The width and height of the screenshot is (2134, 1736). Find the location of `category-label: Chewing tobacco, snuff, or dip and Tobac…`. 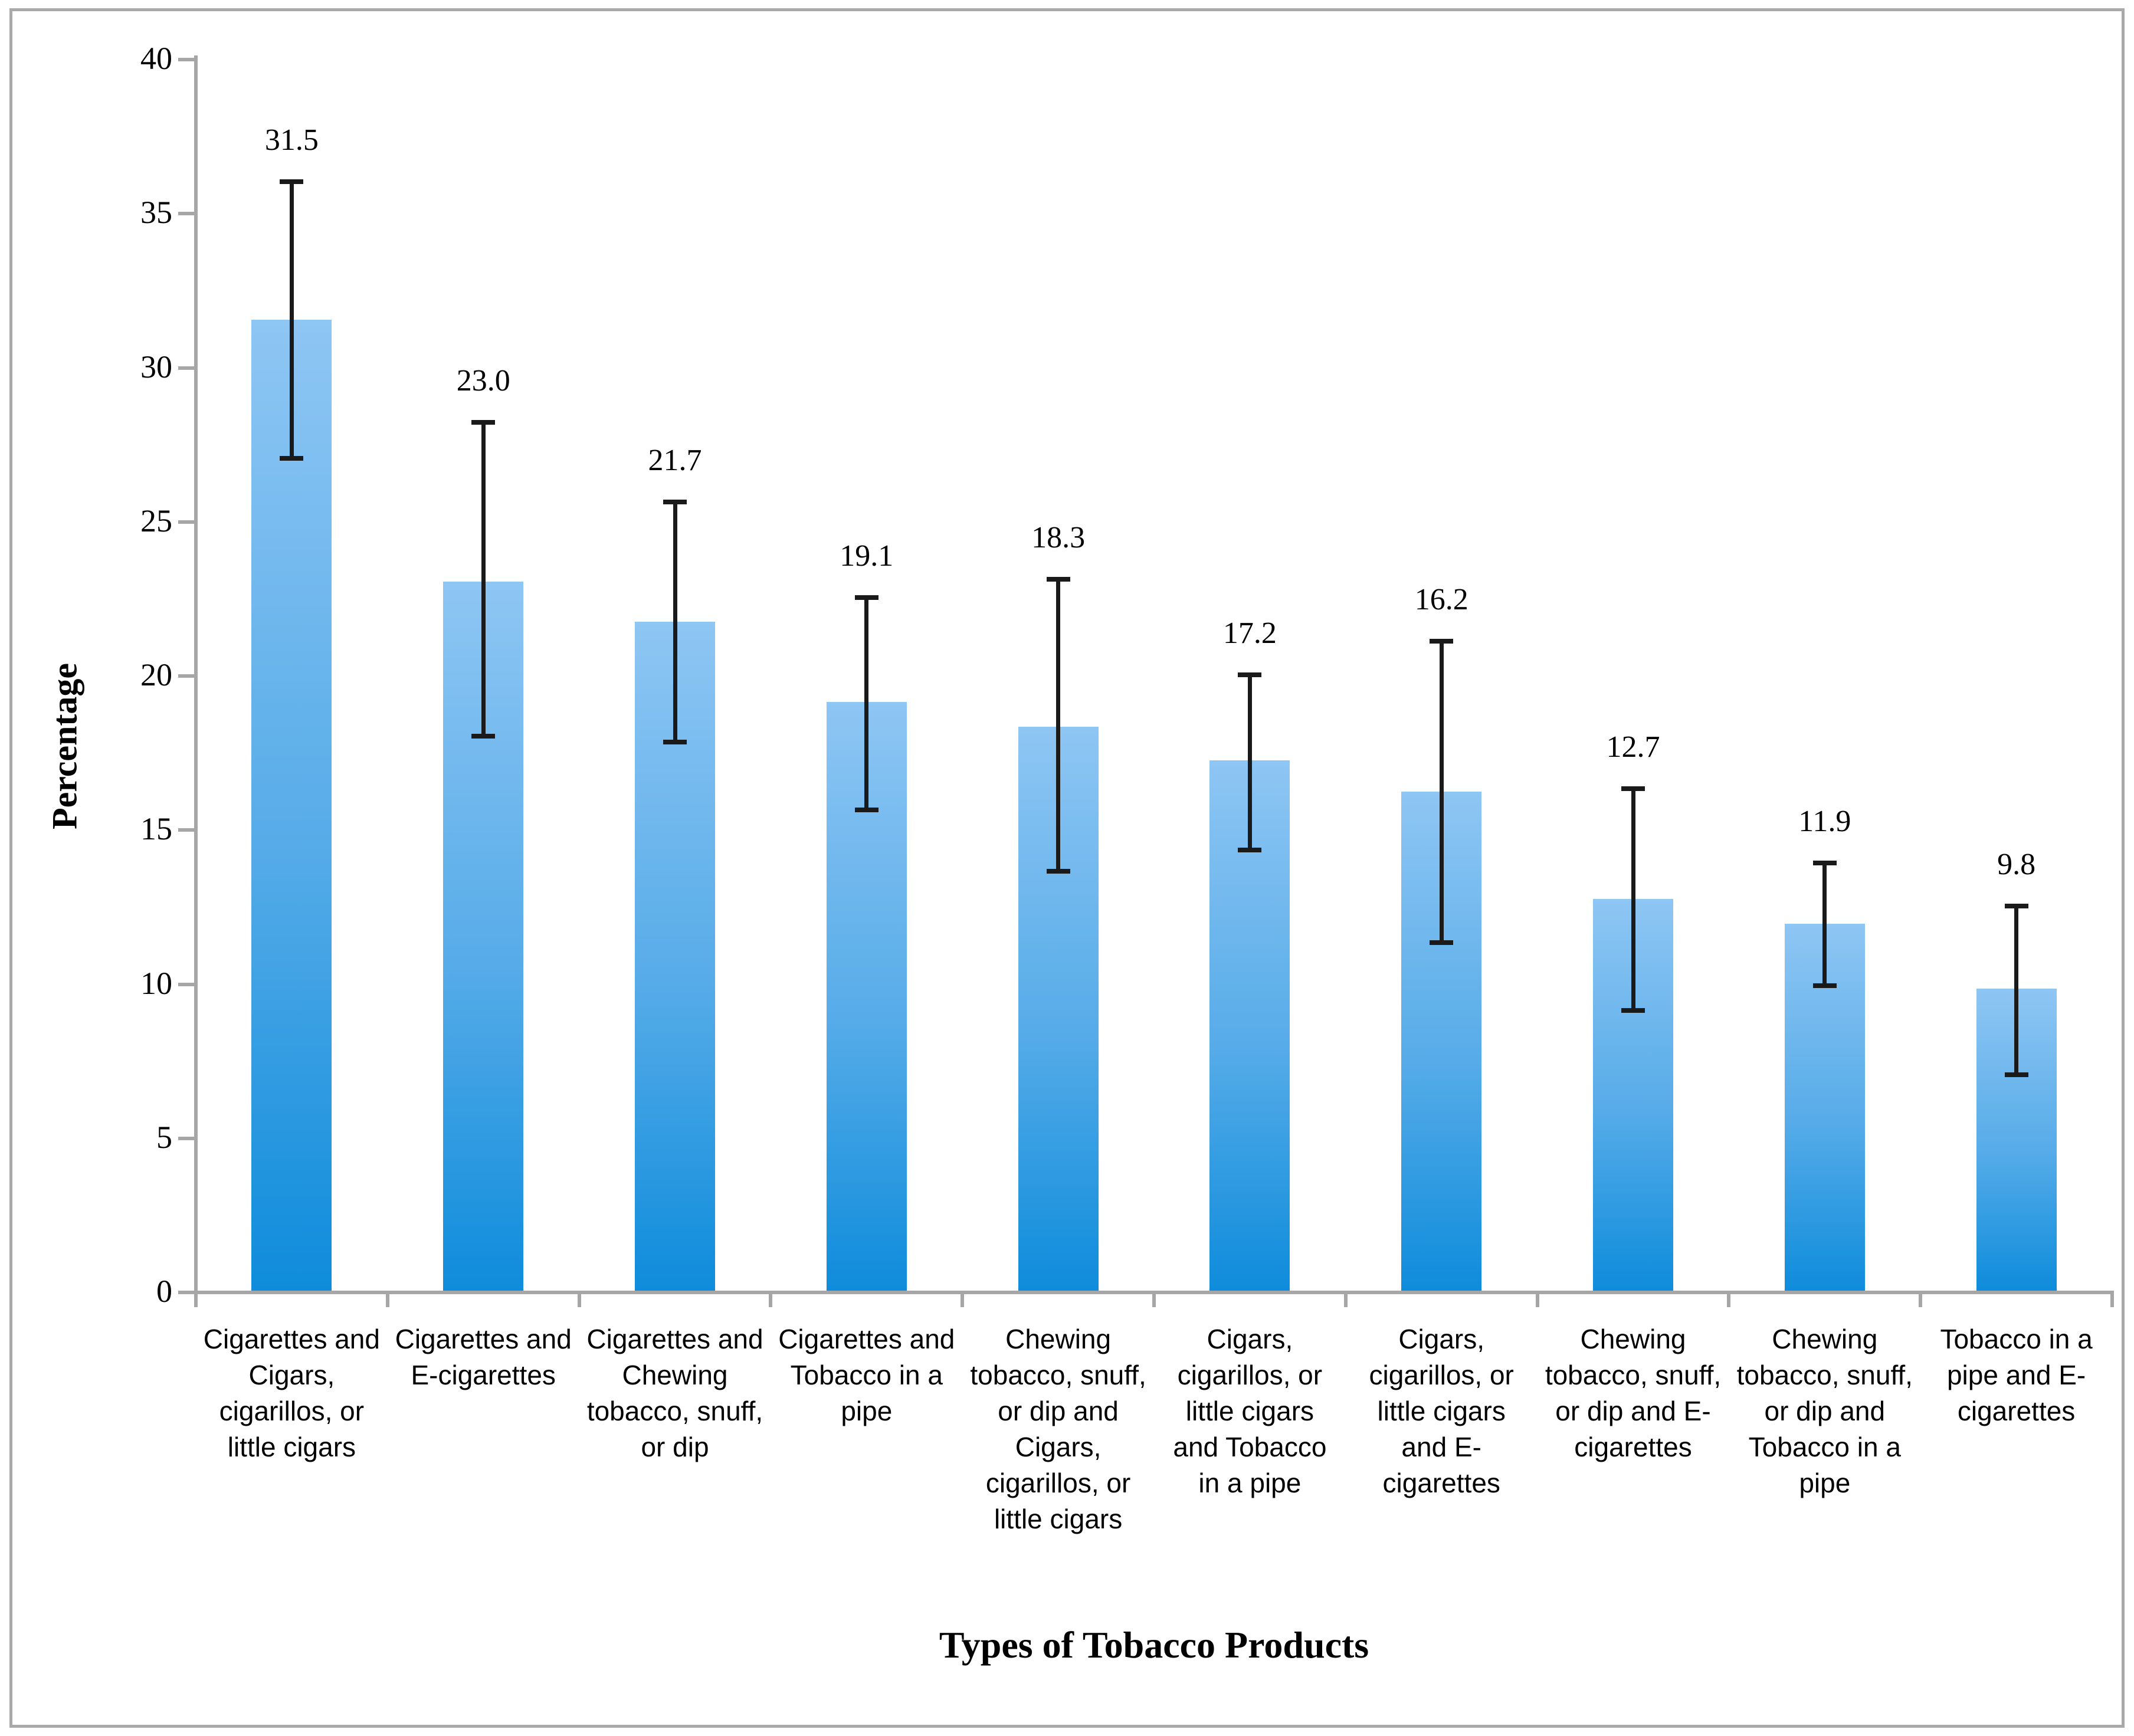

category-label: Chewing tobacco, snuff, or dip and Tobac… is located at coordinates (1825, 1411).